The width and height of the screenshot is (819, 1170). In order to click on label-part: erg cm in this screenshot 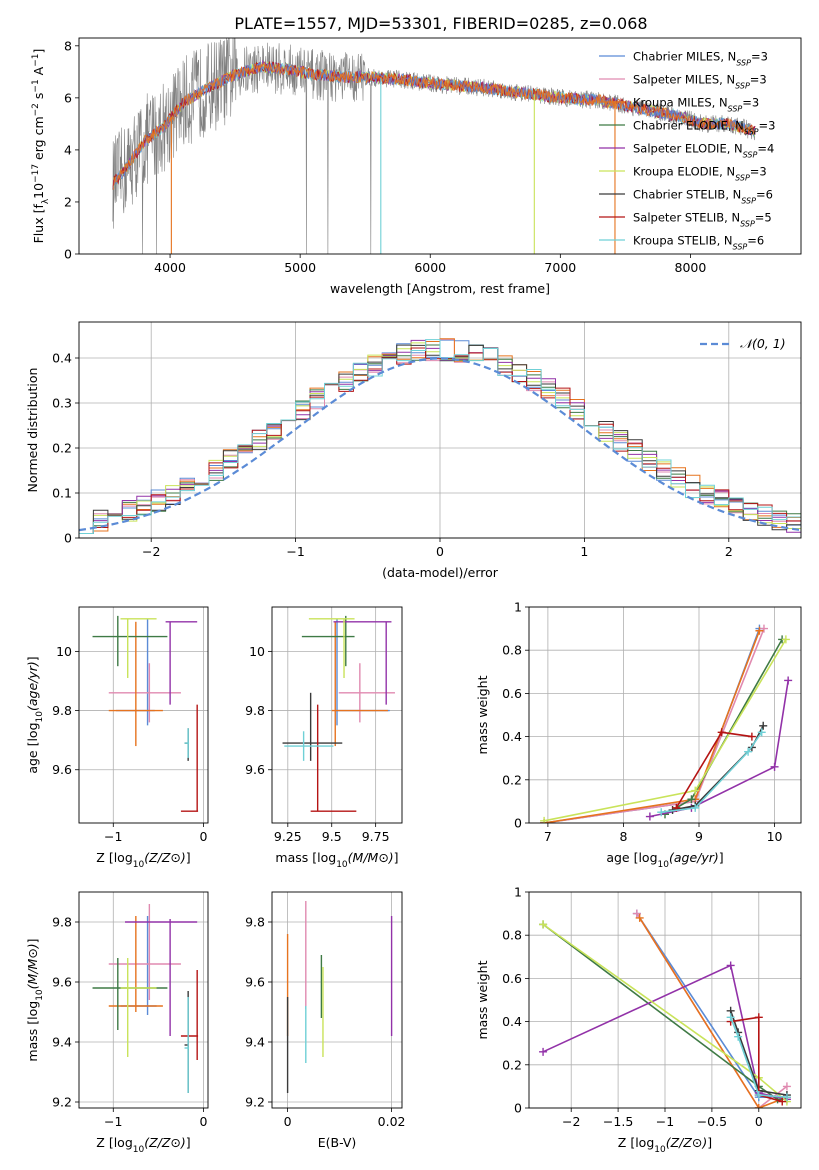, I will do `click(38, 140)`.